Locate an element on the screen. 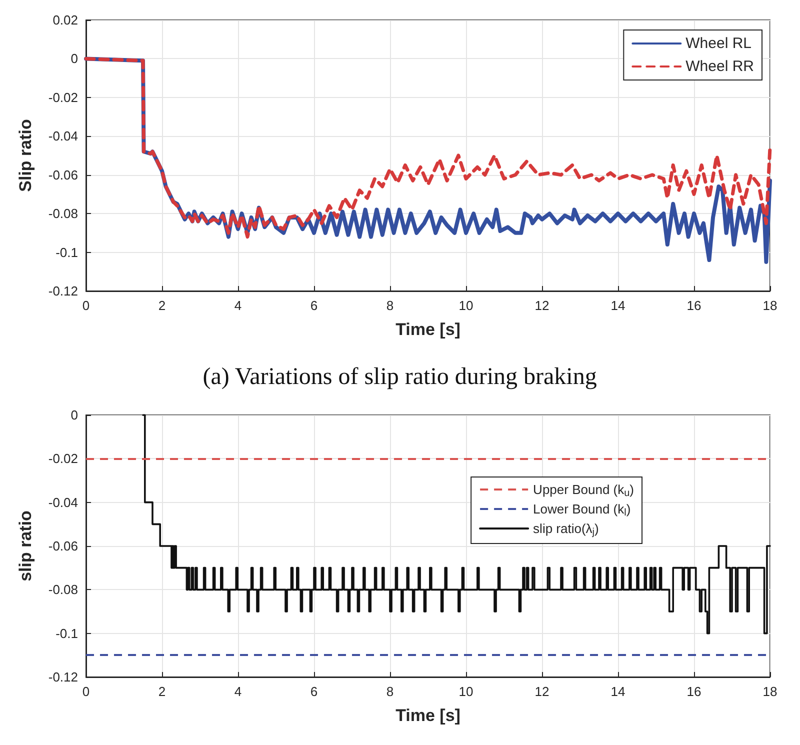 This screenshot has height=745, width=800. legend-label: Wheel RR is located at coordinates (720, 66).